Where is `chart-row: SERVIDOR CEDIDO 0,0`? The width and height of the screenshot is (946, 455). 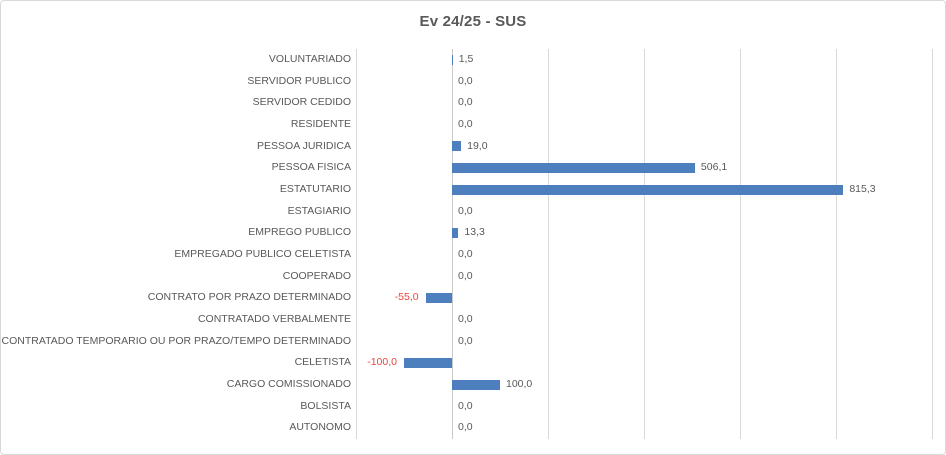 chart-row: SERVIDOR CEDIDO 0,0 is located at coordinates (473, 103).